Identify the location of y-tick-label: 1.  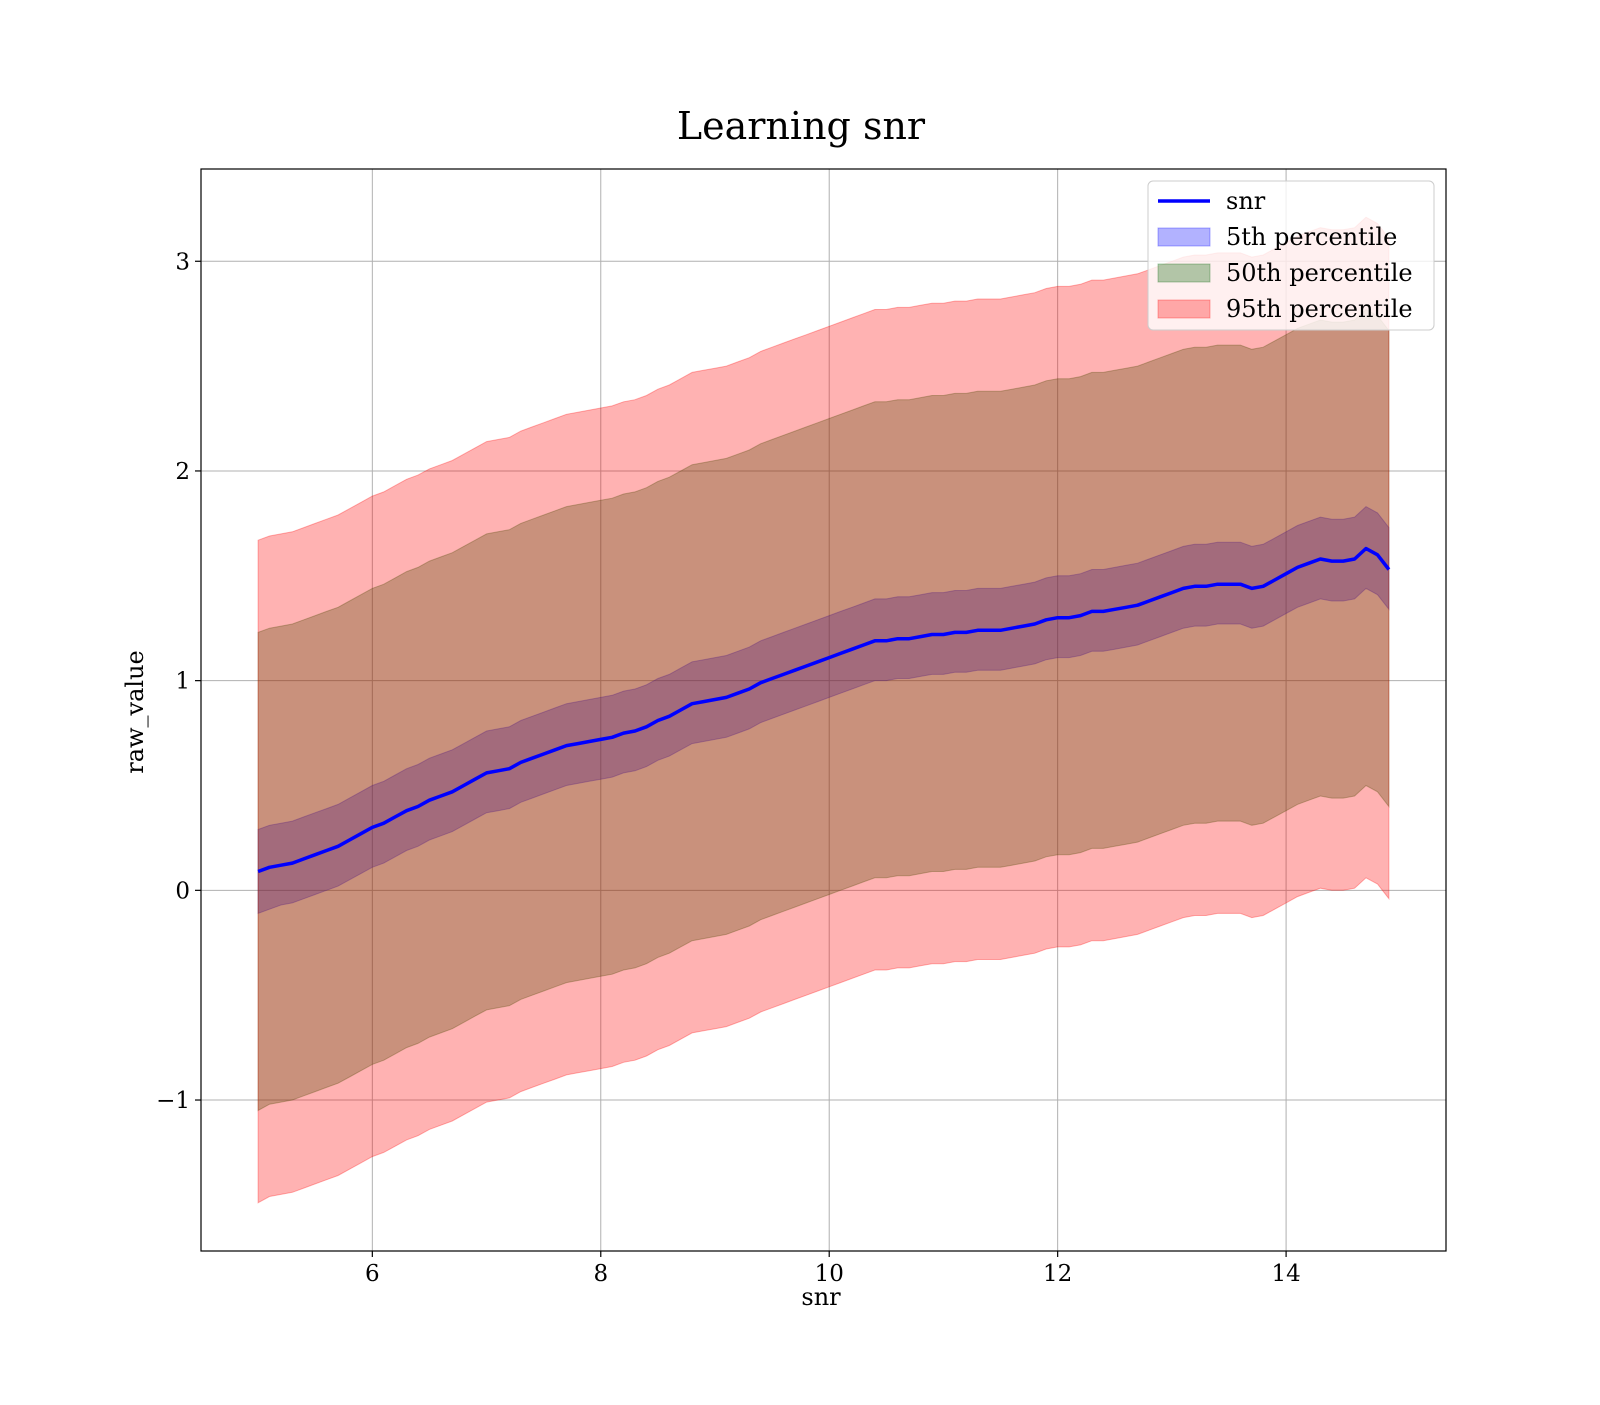
(182, 682).